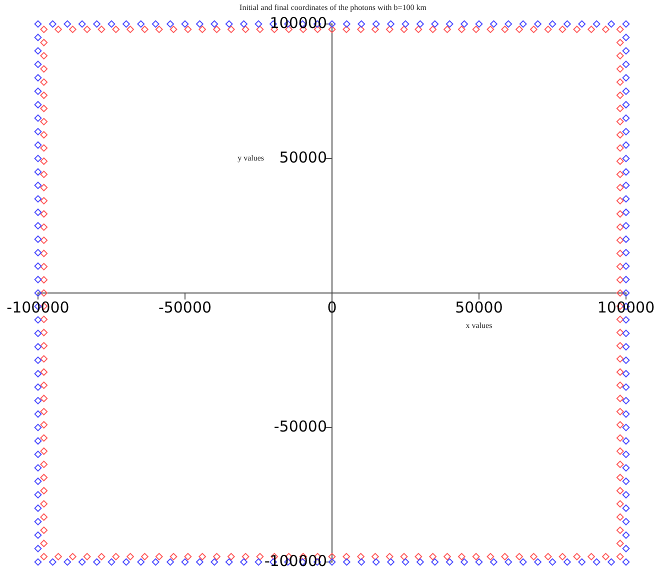 The width and height of the screenshot is (656, 575). Describe the element at coordinates (303, 157) in the screenshot. I see `y-tick-label: 50000` at that location.